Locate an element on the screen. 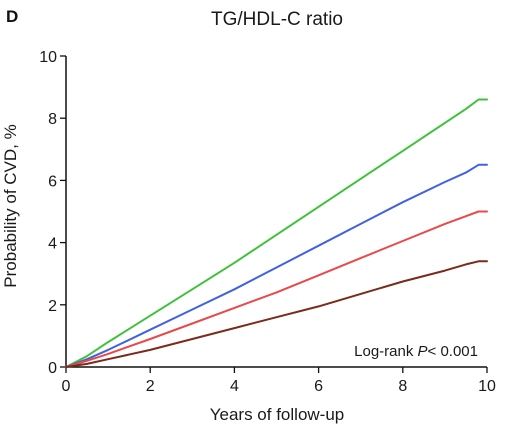  y-axis-label: Probability of CVD, % is located at coordinates (10, 205).